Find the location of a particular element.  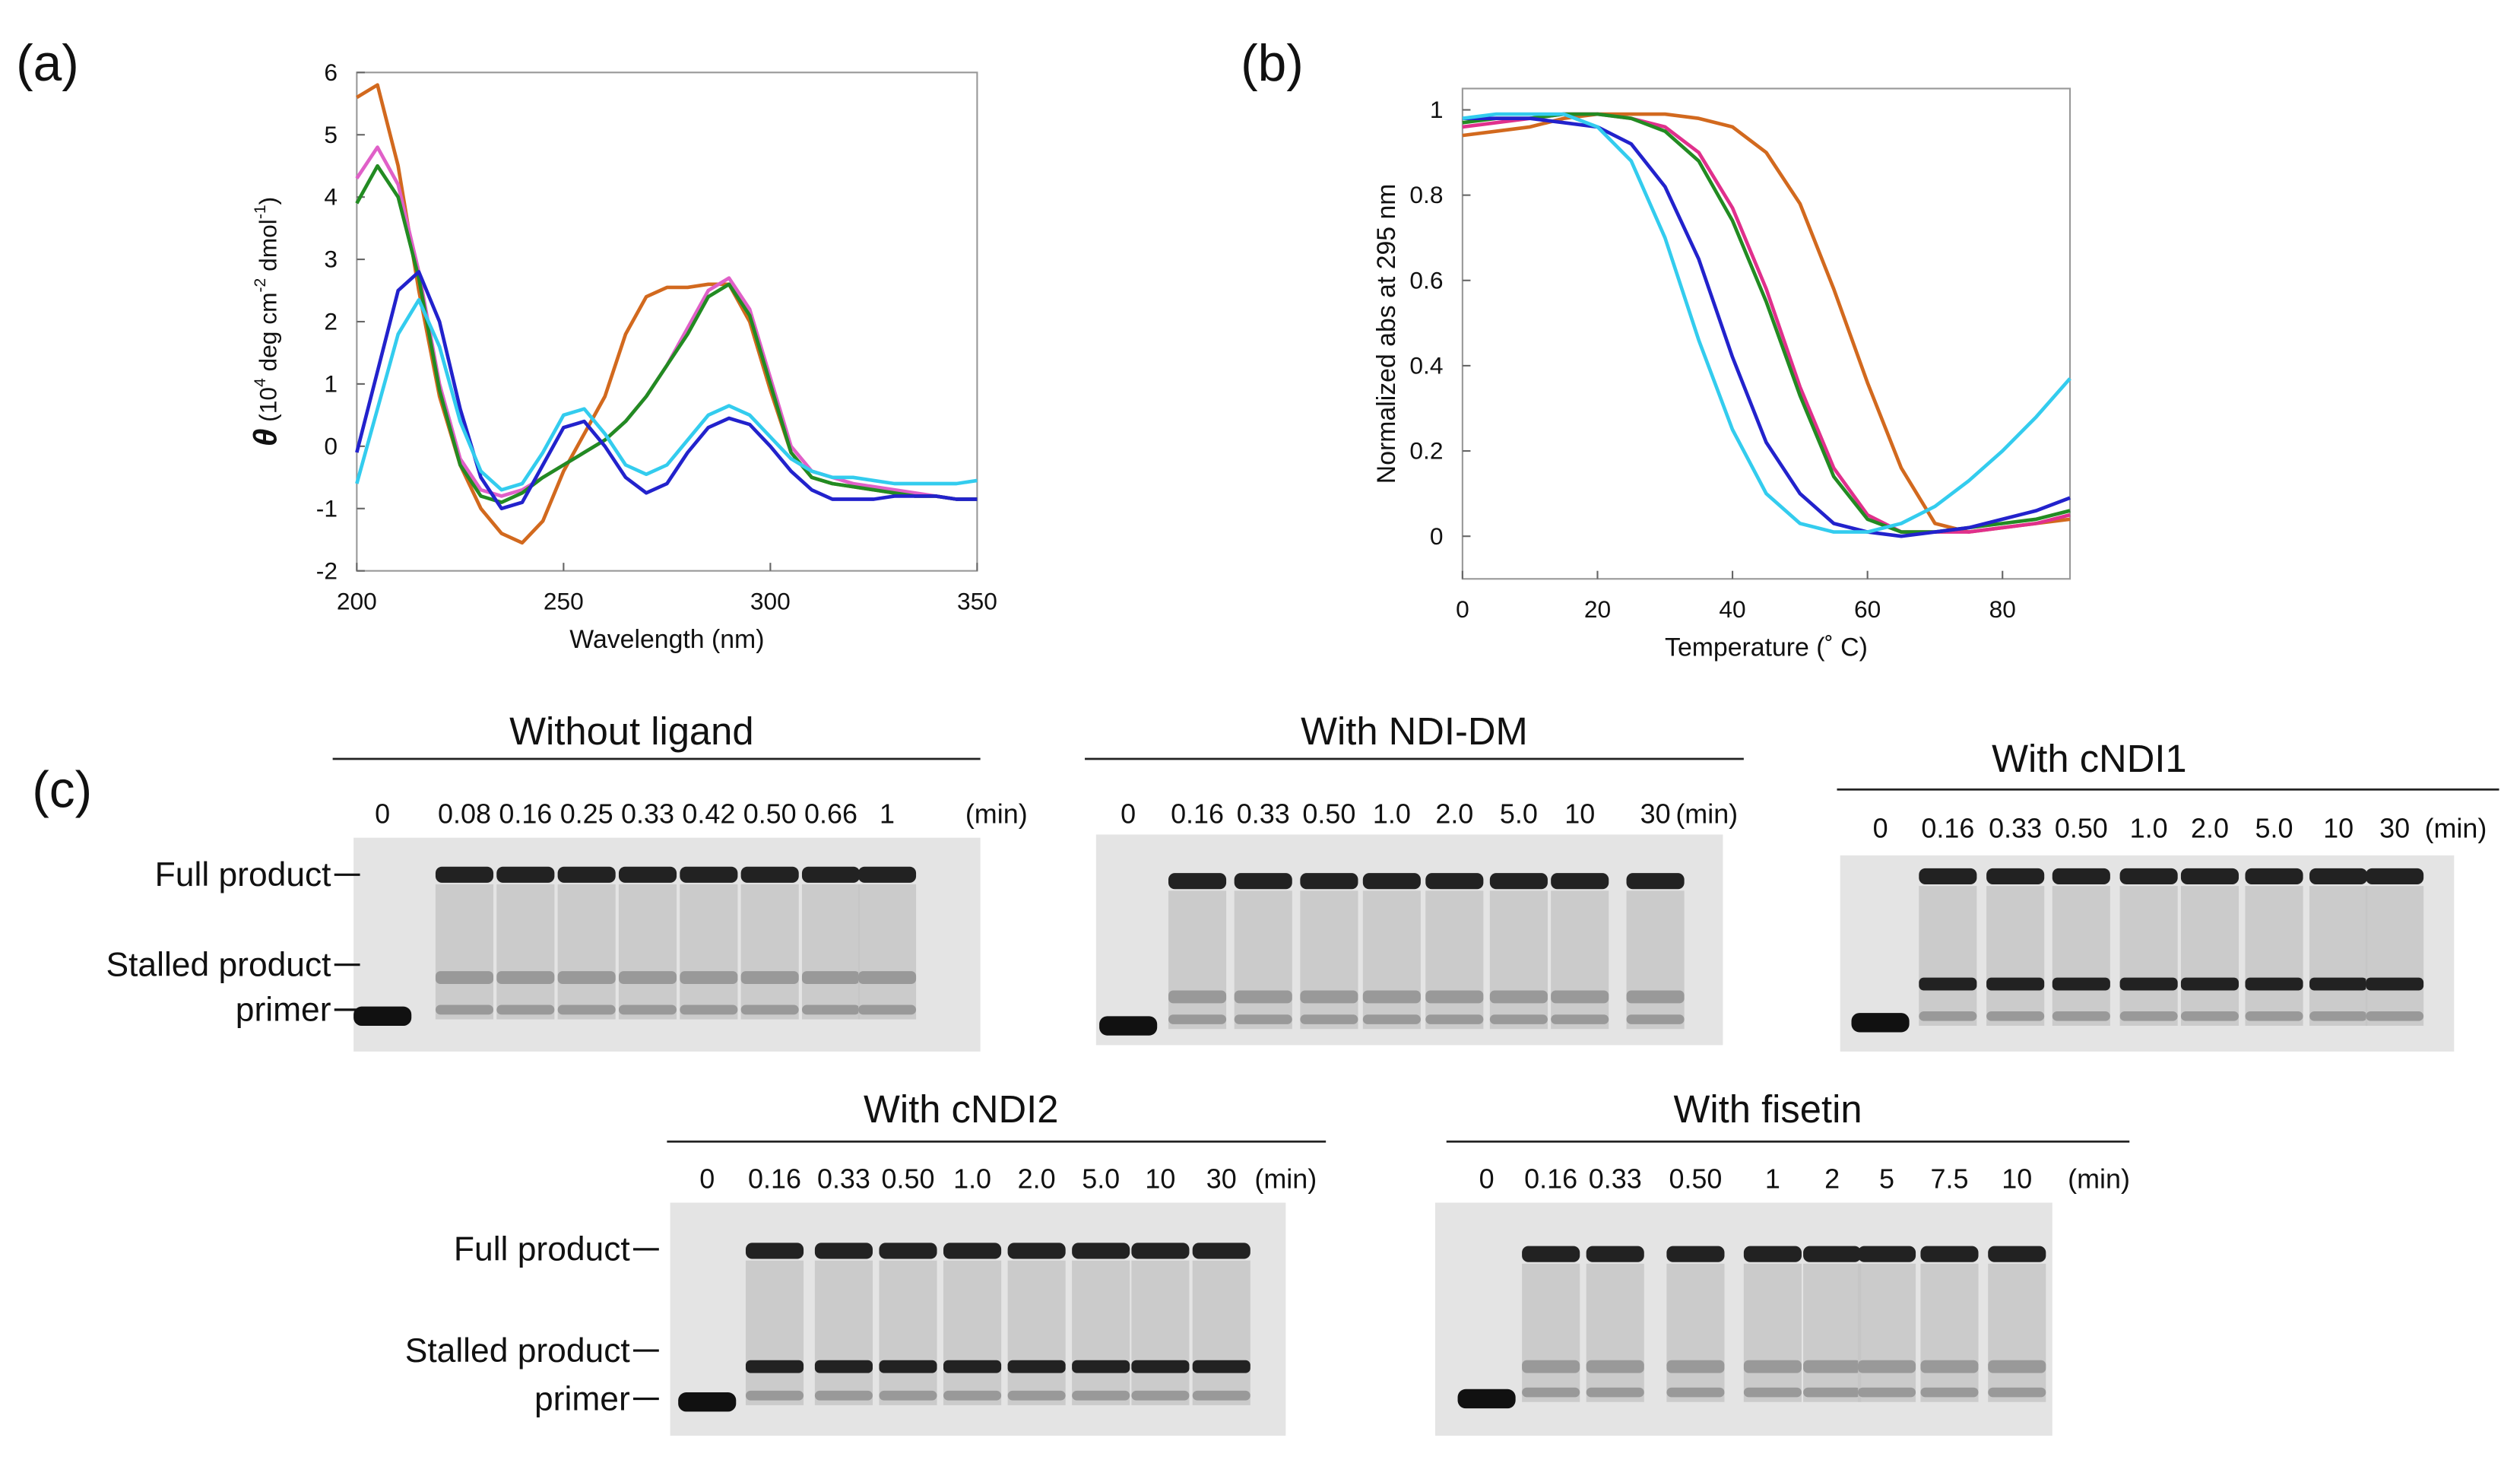

y-label-part: ) is located at coordinates (268, 201).